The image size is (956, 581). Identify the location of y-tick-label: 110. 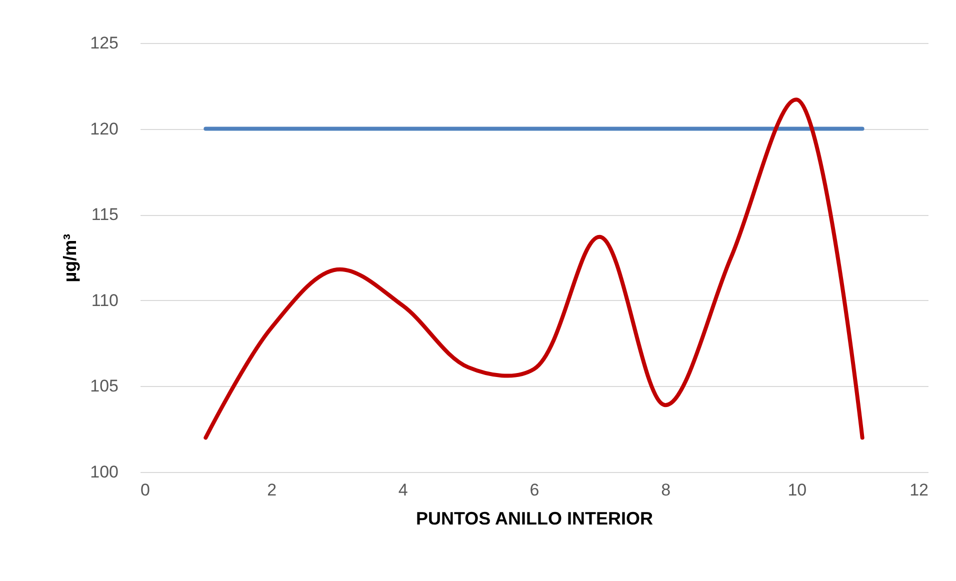
(104, 300).